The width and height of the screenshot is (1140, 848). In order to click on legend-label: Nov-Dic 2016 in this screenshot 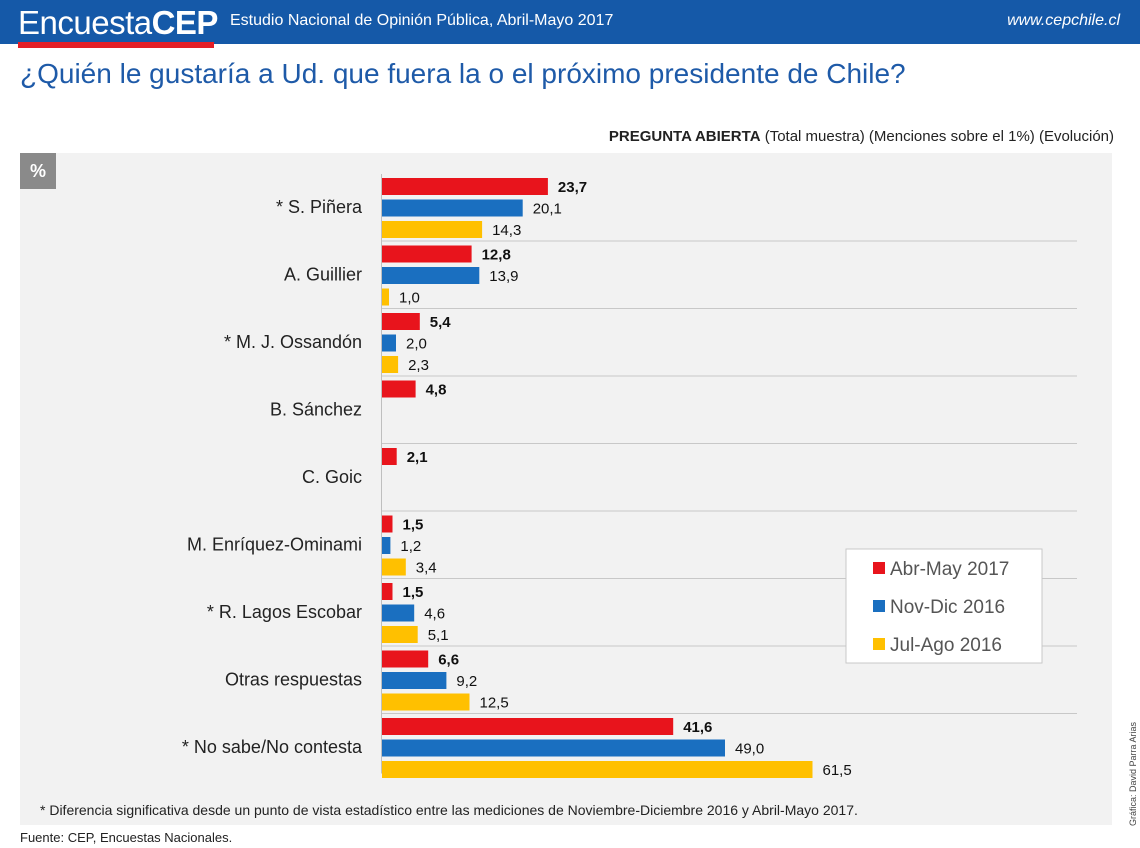, I will do `click(947, 607)`.